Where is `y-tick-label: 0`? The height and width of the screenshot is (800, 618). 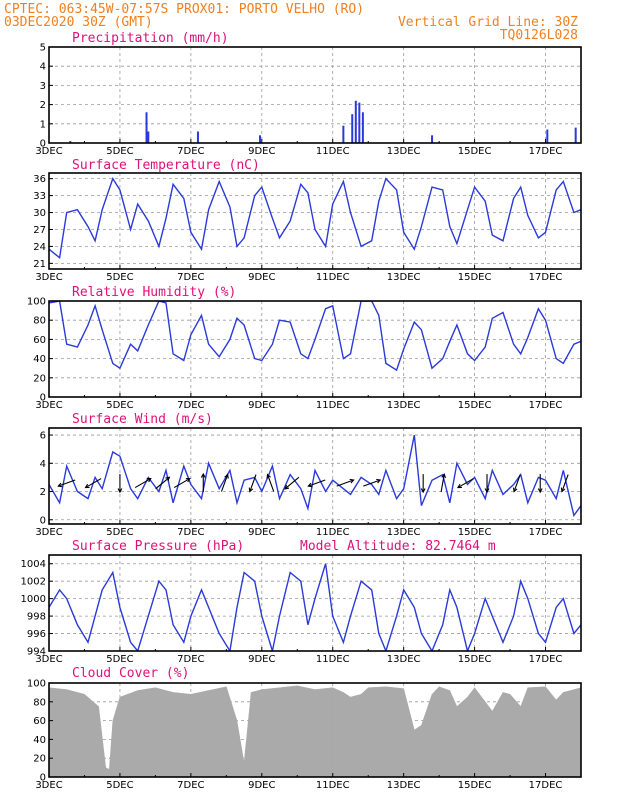 y-tick-label: 0 is located at coordinates (43, 144).